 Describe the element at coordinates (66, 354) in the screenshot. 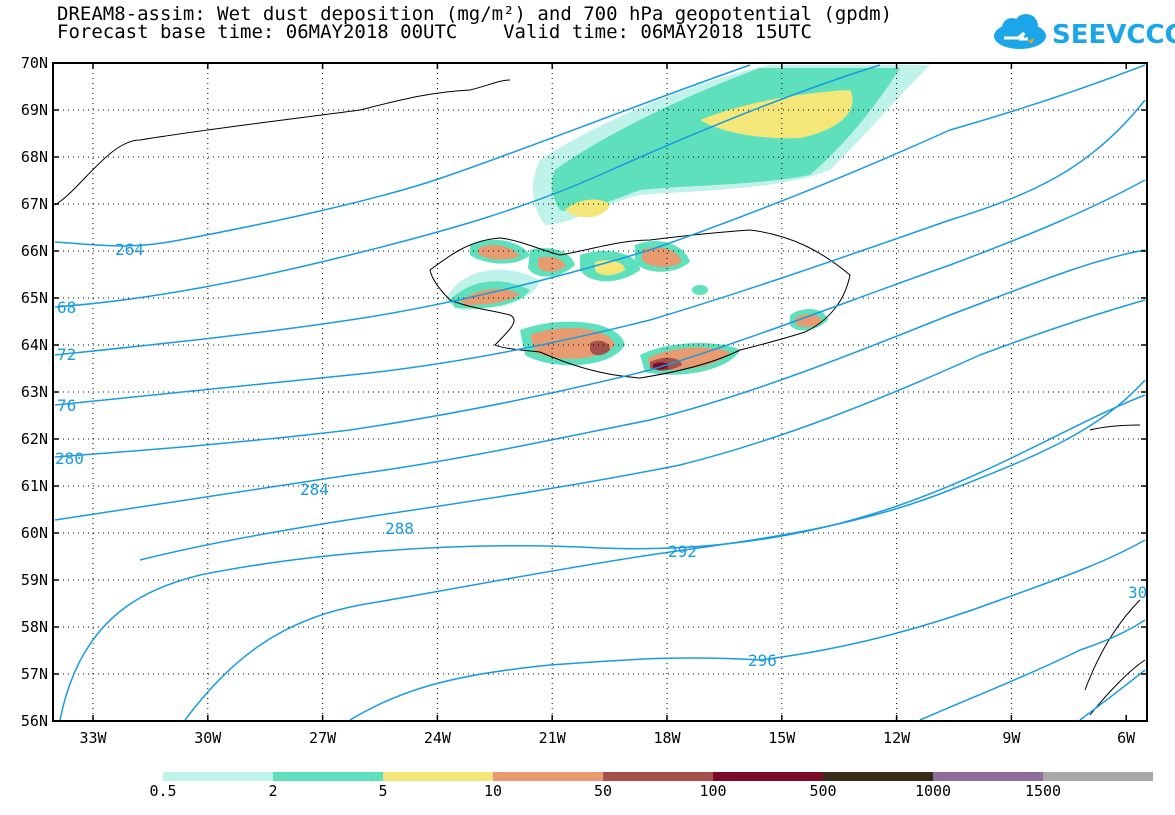

I see `contour-label: 72` at that location.